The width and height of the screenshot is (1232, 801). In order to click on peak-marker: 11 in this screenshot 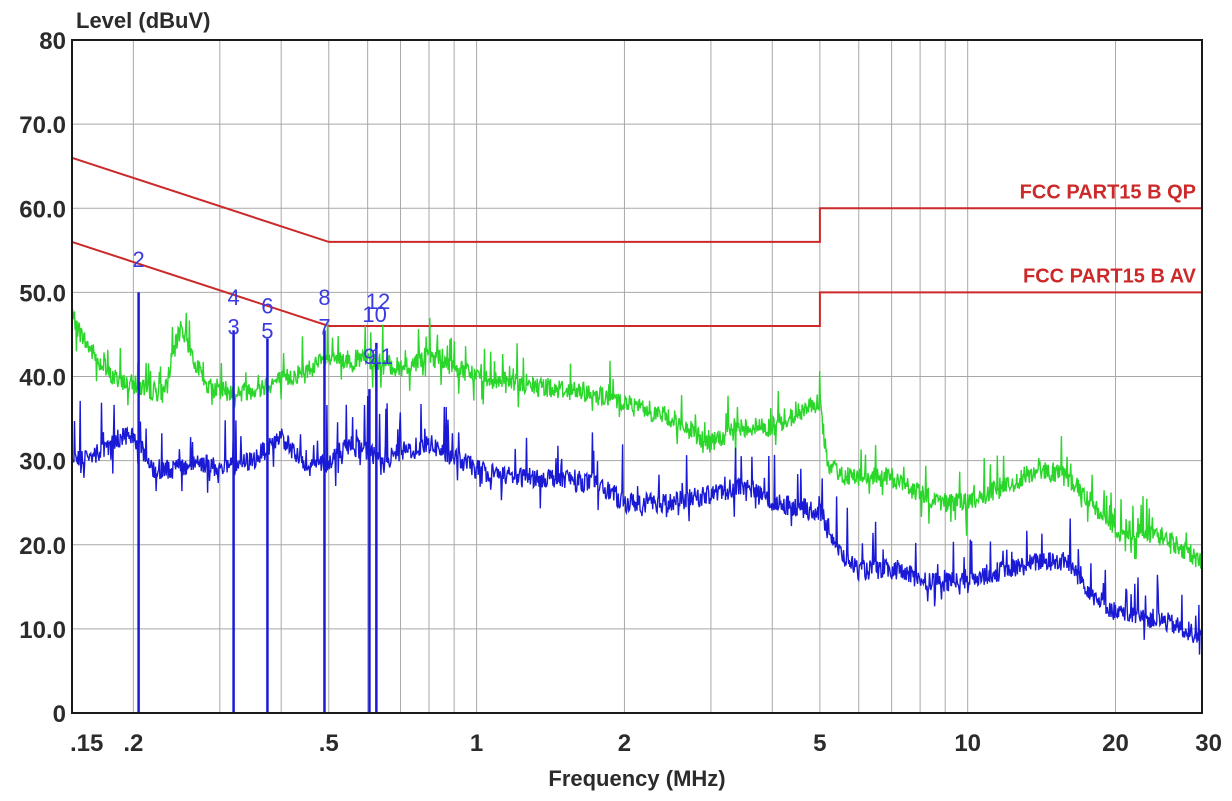, I will do `click(381, 356)`.